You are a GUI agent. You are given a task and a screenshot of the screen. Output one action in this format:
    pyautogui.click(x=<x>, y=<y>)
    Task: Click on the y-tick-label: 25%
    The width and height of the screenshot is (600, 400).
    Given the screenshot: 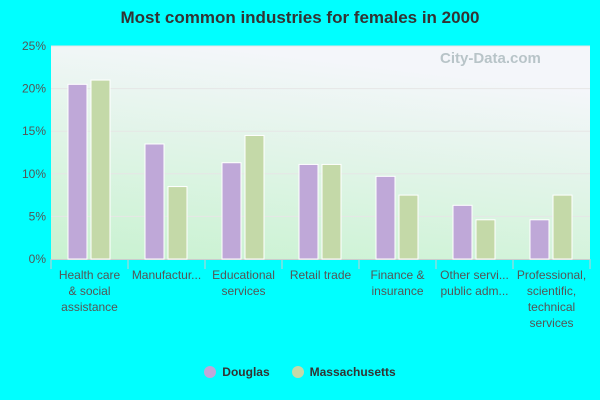 What is the action you would take?
    pyautogui.click(x=34, y=46)
    